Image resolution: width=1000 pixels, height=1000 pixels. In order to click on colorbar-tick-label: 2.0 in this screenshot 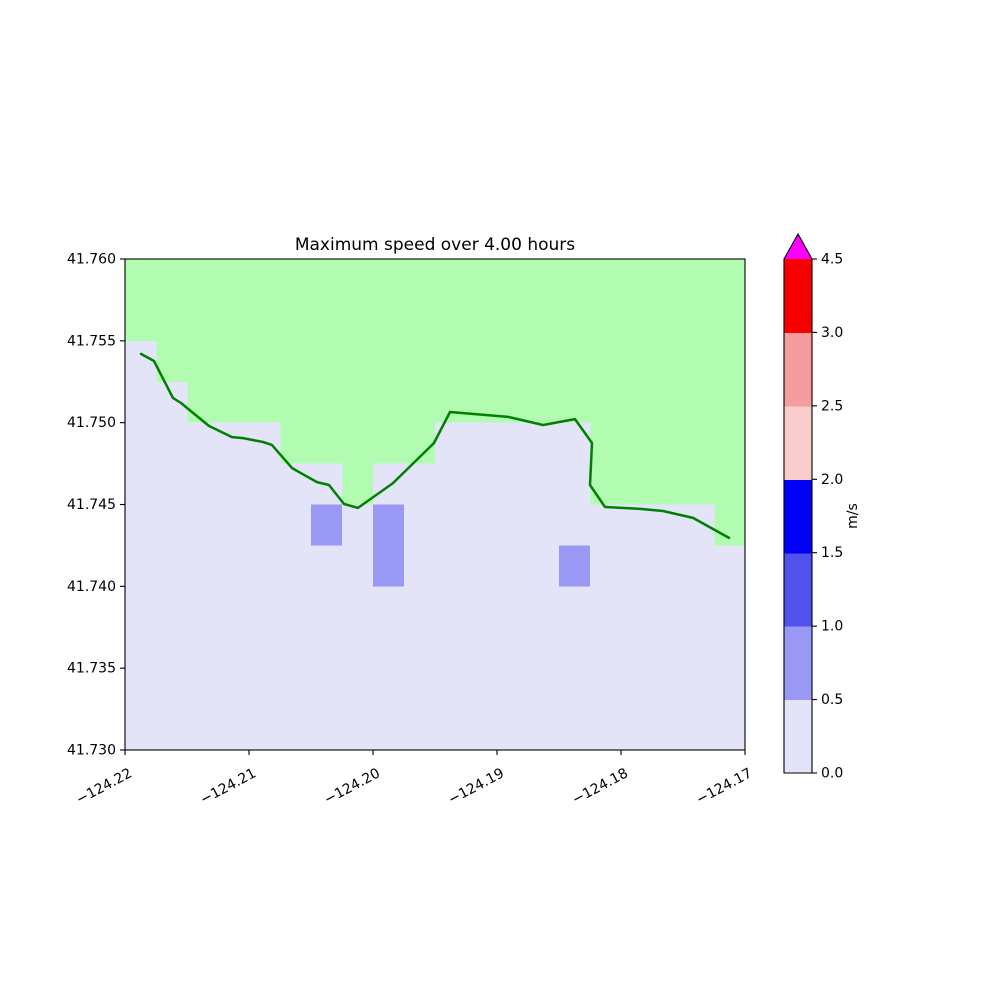, I will do `click(832, 480)`.